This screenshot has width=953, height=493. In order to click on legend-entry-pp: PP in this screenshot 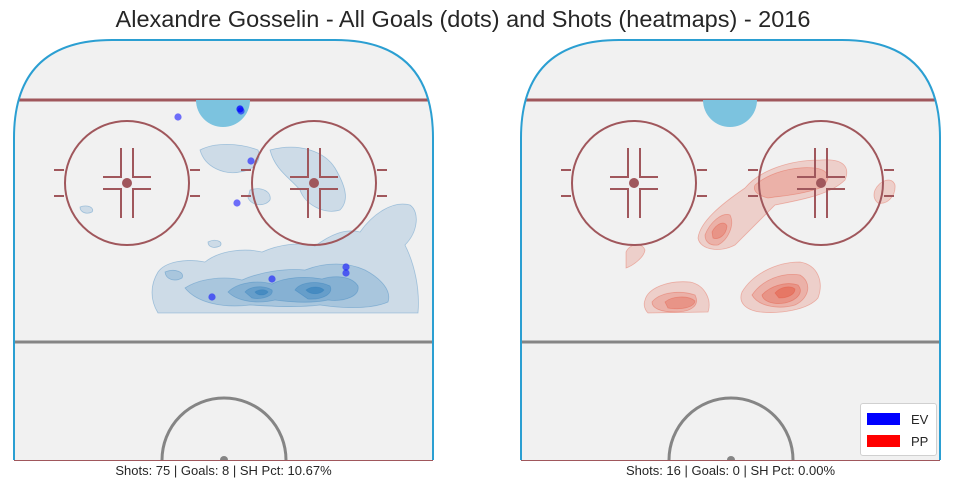, I will do `click(898, 441)`.